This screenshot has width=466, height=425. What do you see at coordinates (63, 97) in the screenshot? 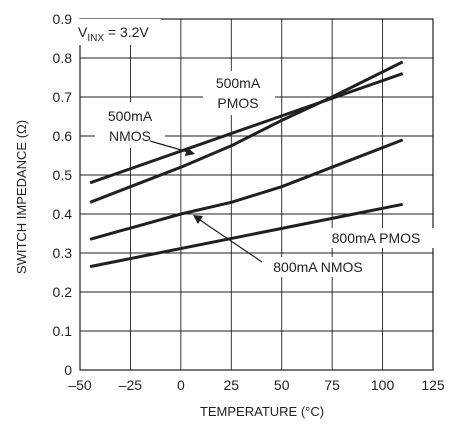
I see `y-tick-label: 0.7` at bounding box center [63, 97].